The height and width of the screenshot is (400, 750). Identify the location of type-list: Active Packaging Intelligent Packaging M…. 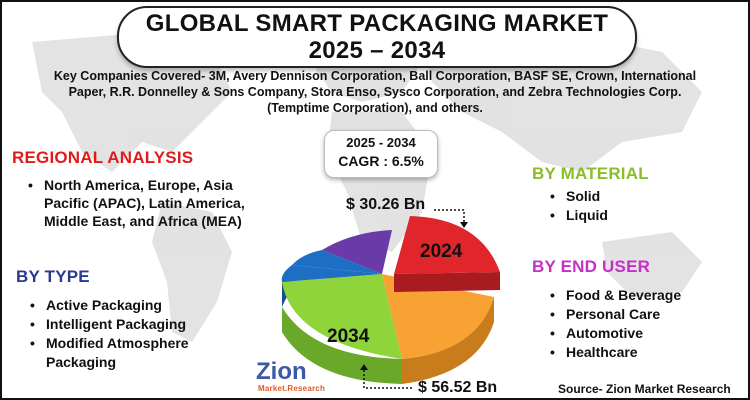
(143, 334).